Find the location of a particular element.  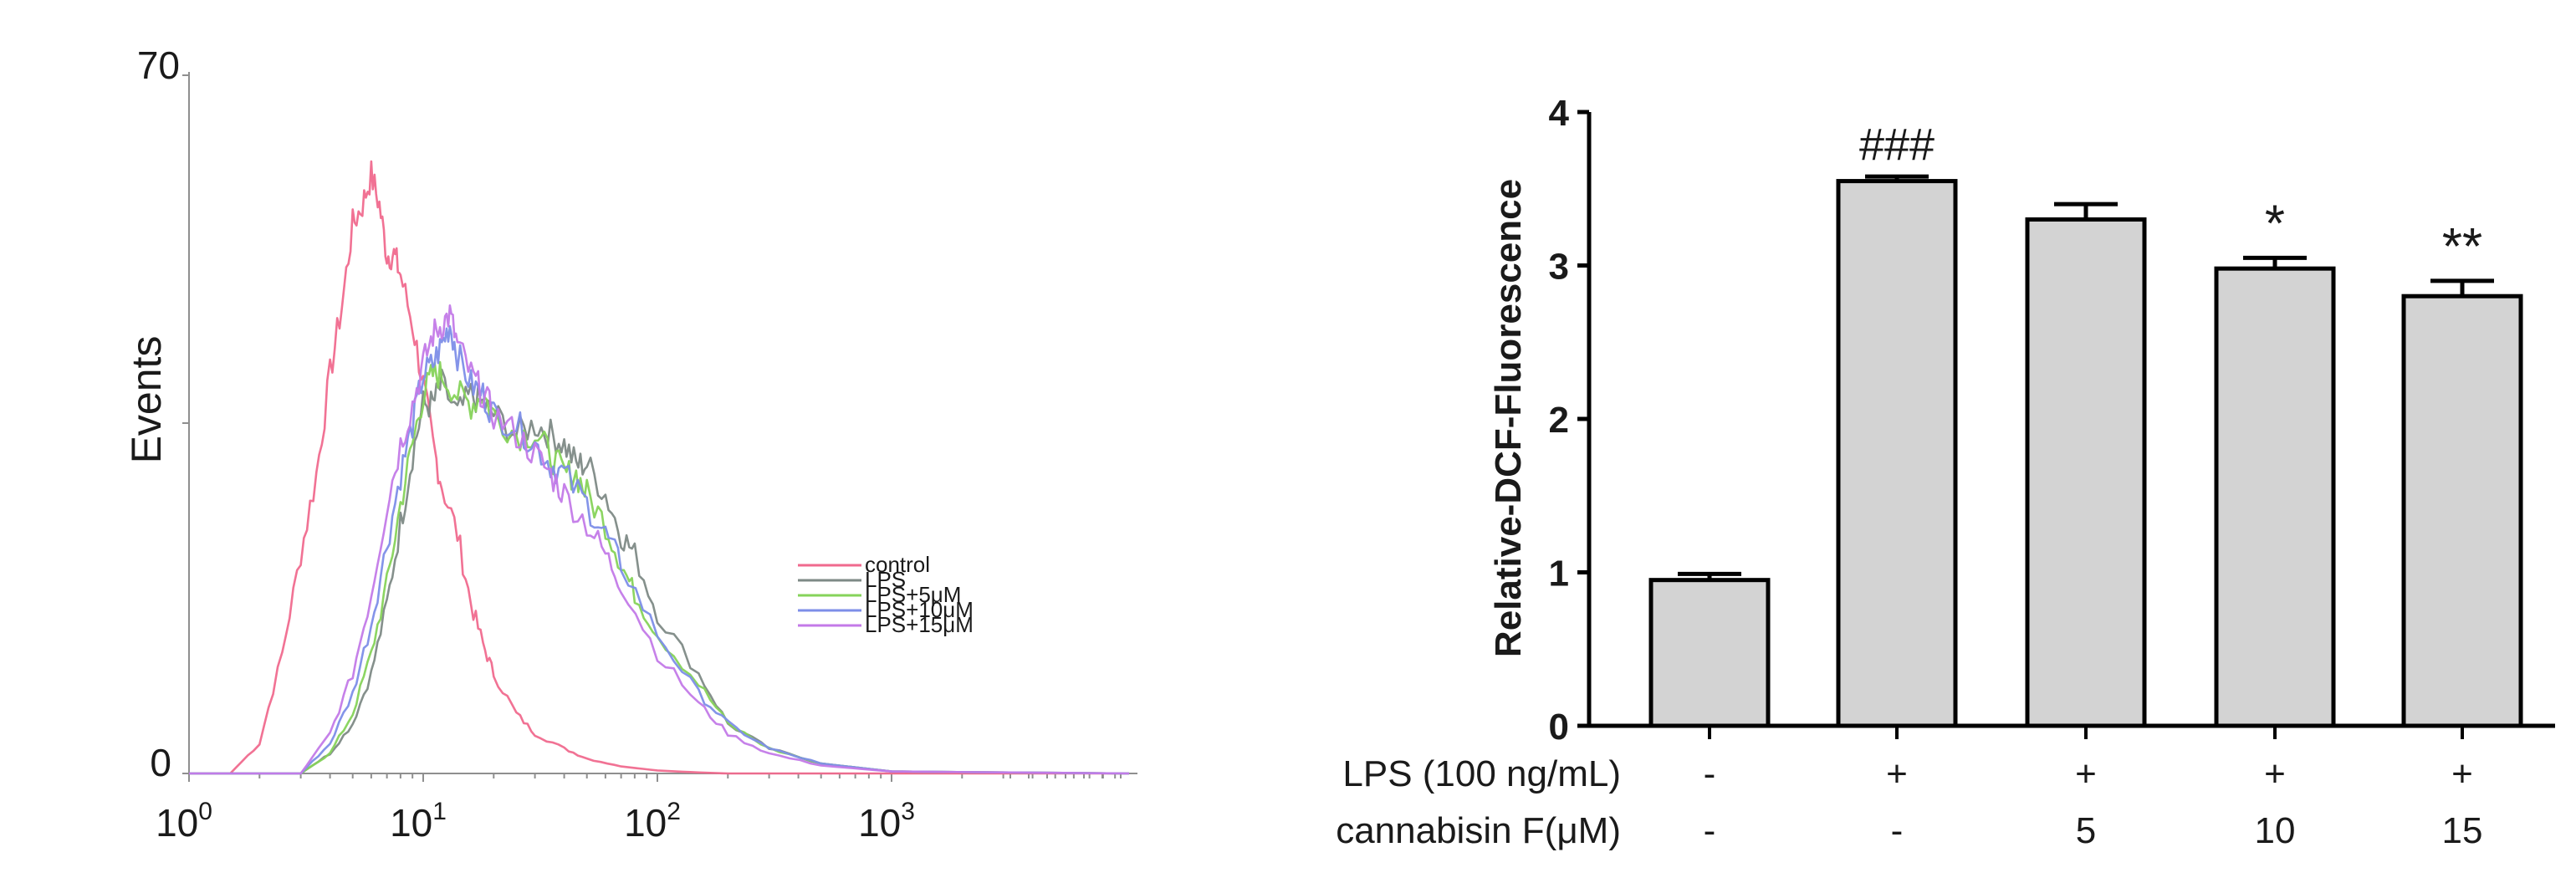

legend-label-4: LPS+15μM is located at coordinates (919, 624).